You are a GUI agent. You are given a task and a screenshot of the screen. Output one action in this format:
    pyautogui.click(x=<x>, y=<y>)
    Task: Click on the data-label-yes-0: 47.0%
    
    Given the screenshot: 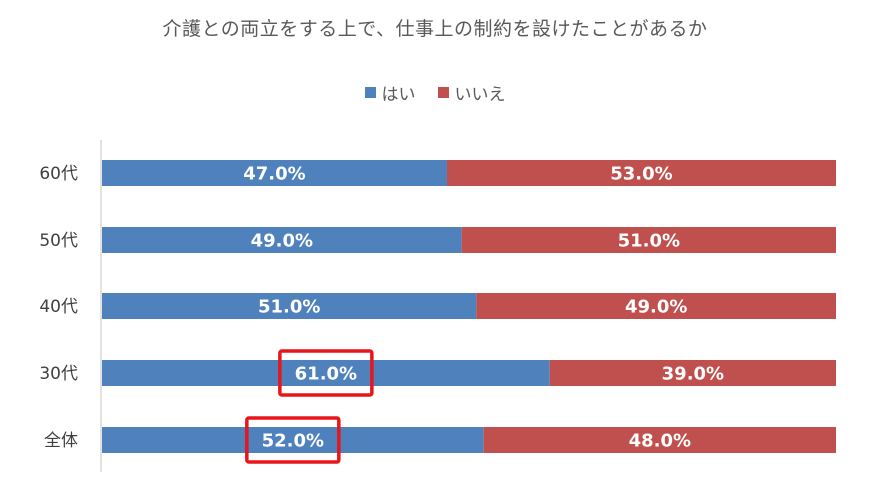 What is the action you would take?
    pyautogui.click(x=274, y=174)
    